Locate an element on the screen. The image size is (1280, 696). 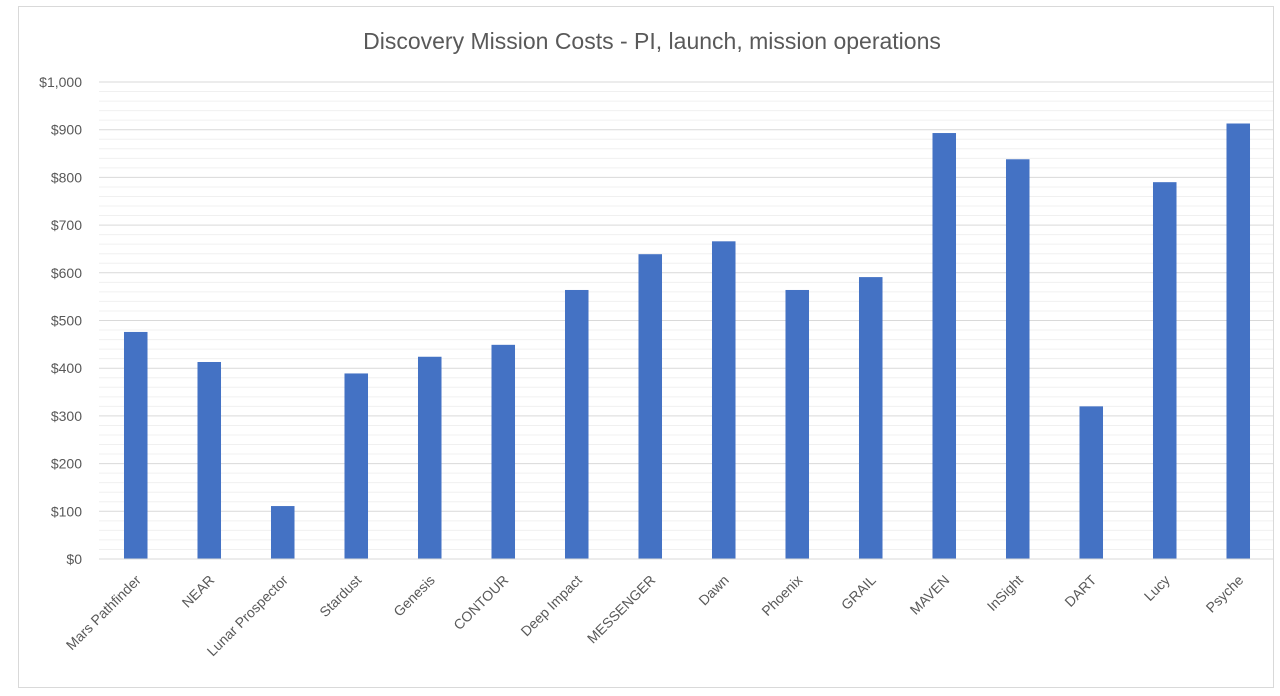
x-category-label: Phoenix is located at coordinates (781, 595).